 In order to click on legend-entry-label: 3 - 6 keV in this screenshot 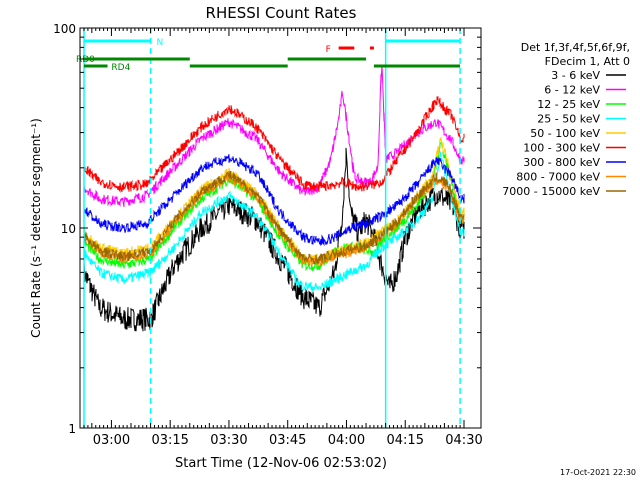, I will do `click(575, 75)`.